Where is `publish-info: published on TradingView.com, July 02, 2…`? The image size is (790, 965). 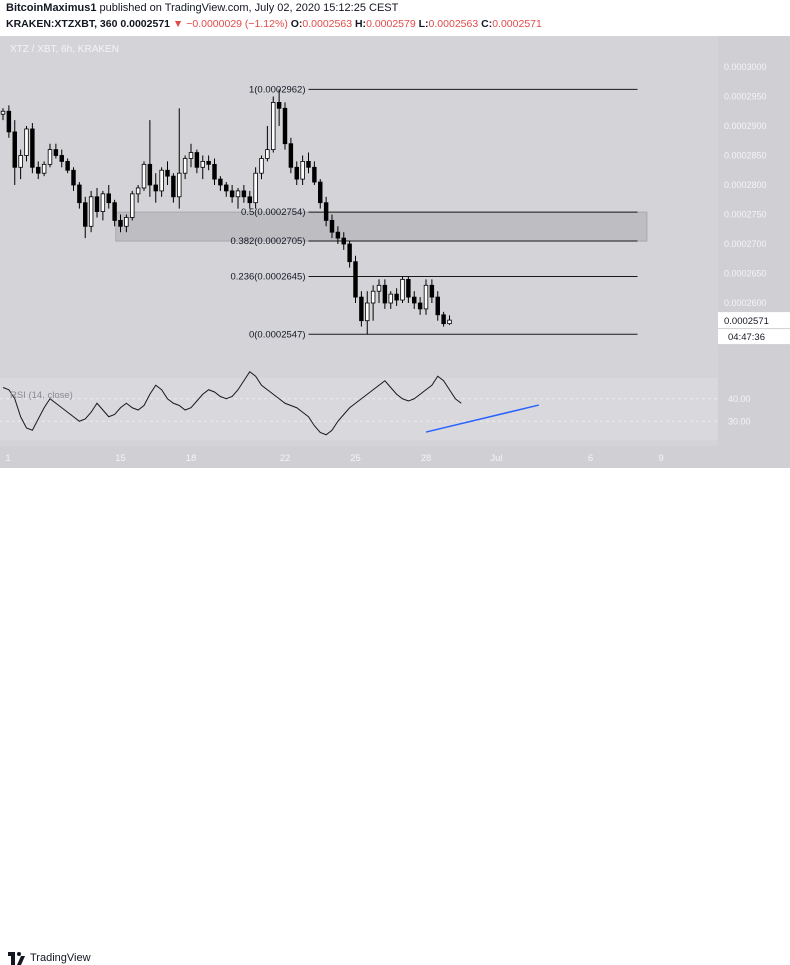 publish-info: published on TradingView.com, July 02, 2… is located at coordinates (249, 8).